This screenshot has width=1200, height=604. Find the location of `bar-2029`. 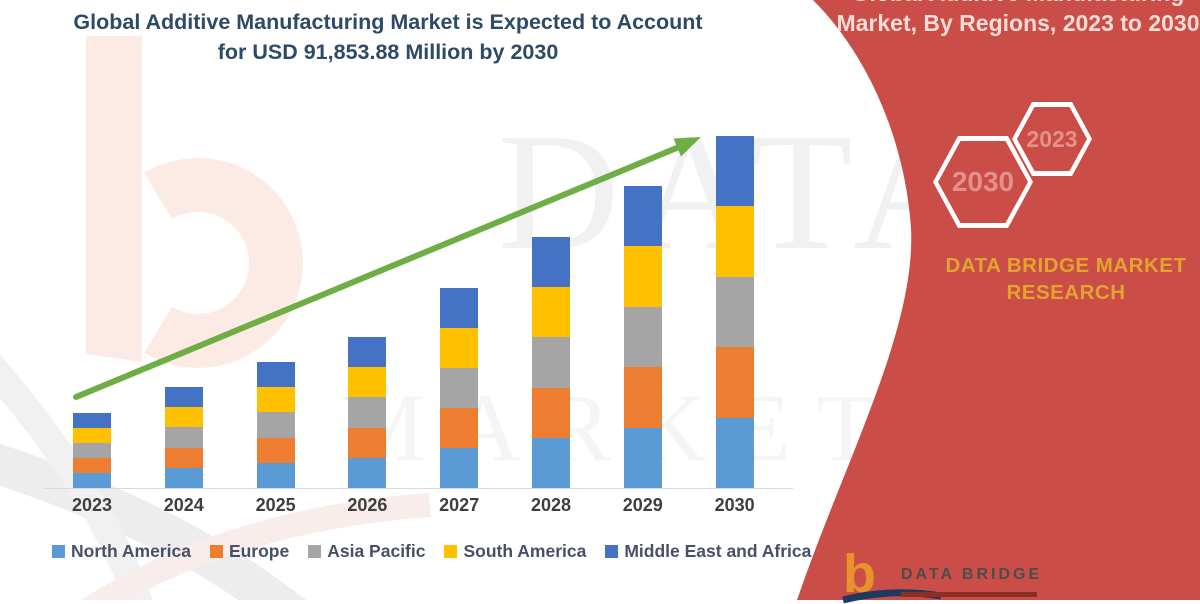

bar-2029 is located at coordinates (642, 337).